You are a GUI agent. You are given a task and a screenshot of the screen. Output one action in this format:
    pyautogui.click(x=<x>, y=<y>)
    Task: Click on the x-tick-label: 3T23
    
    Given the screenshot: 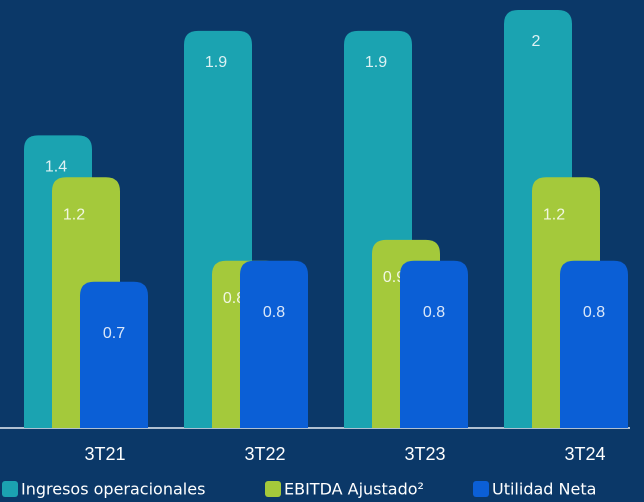 What is the action you would take?
    pyautogui.click(x=424, y=454)
    